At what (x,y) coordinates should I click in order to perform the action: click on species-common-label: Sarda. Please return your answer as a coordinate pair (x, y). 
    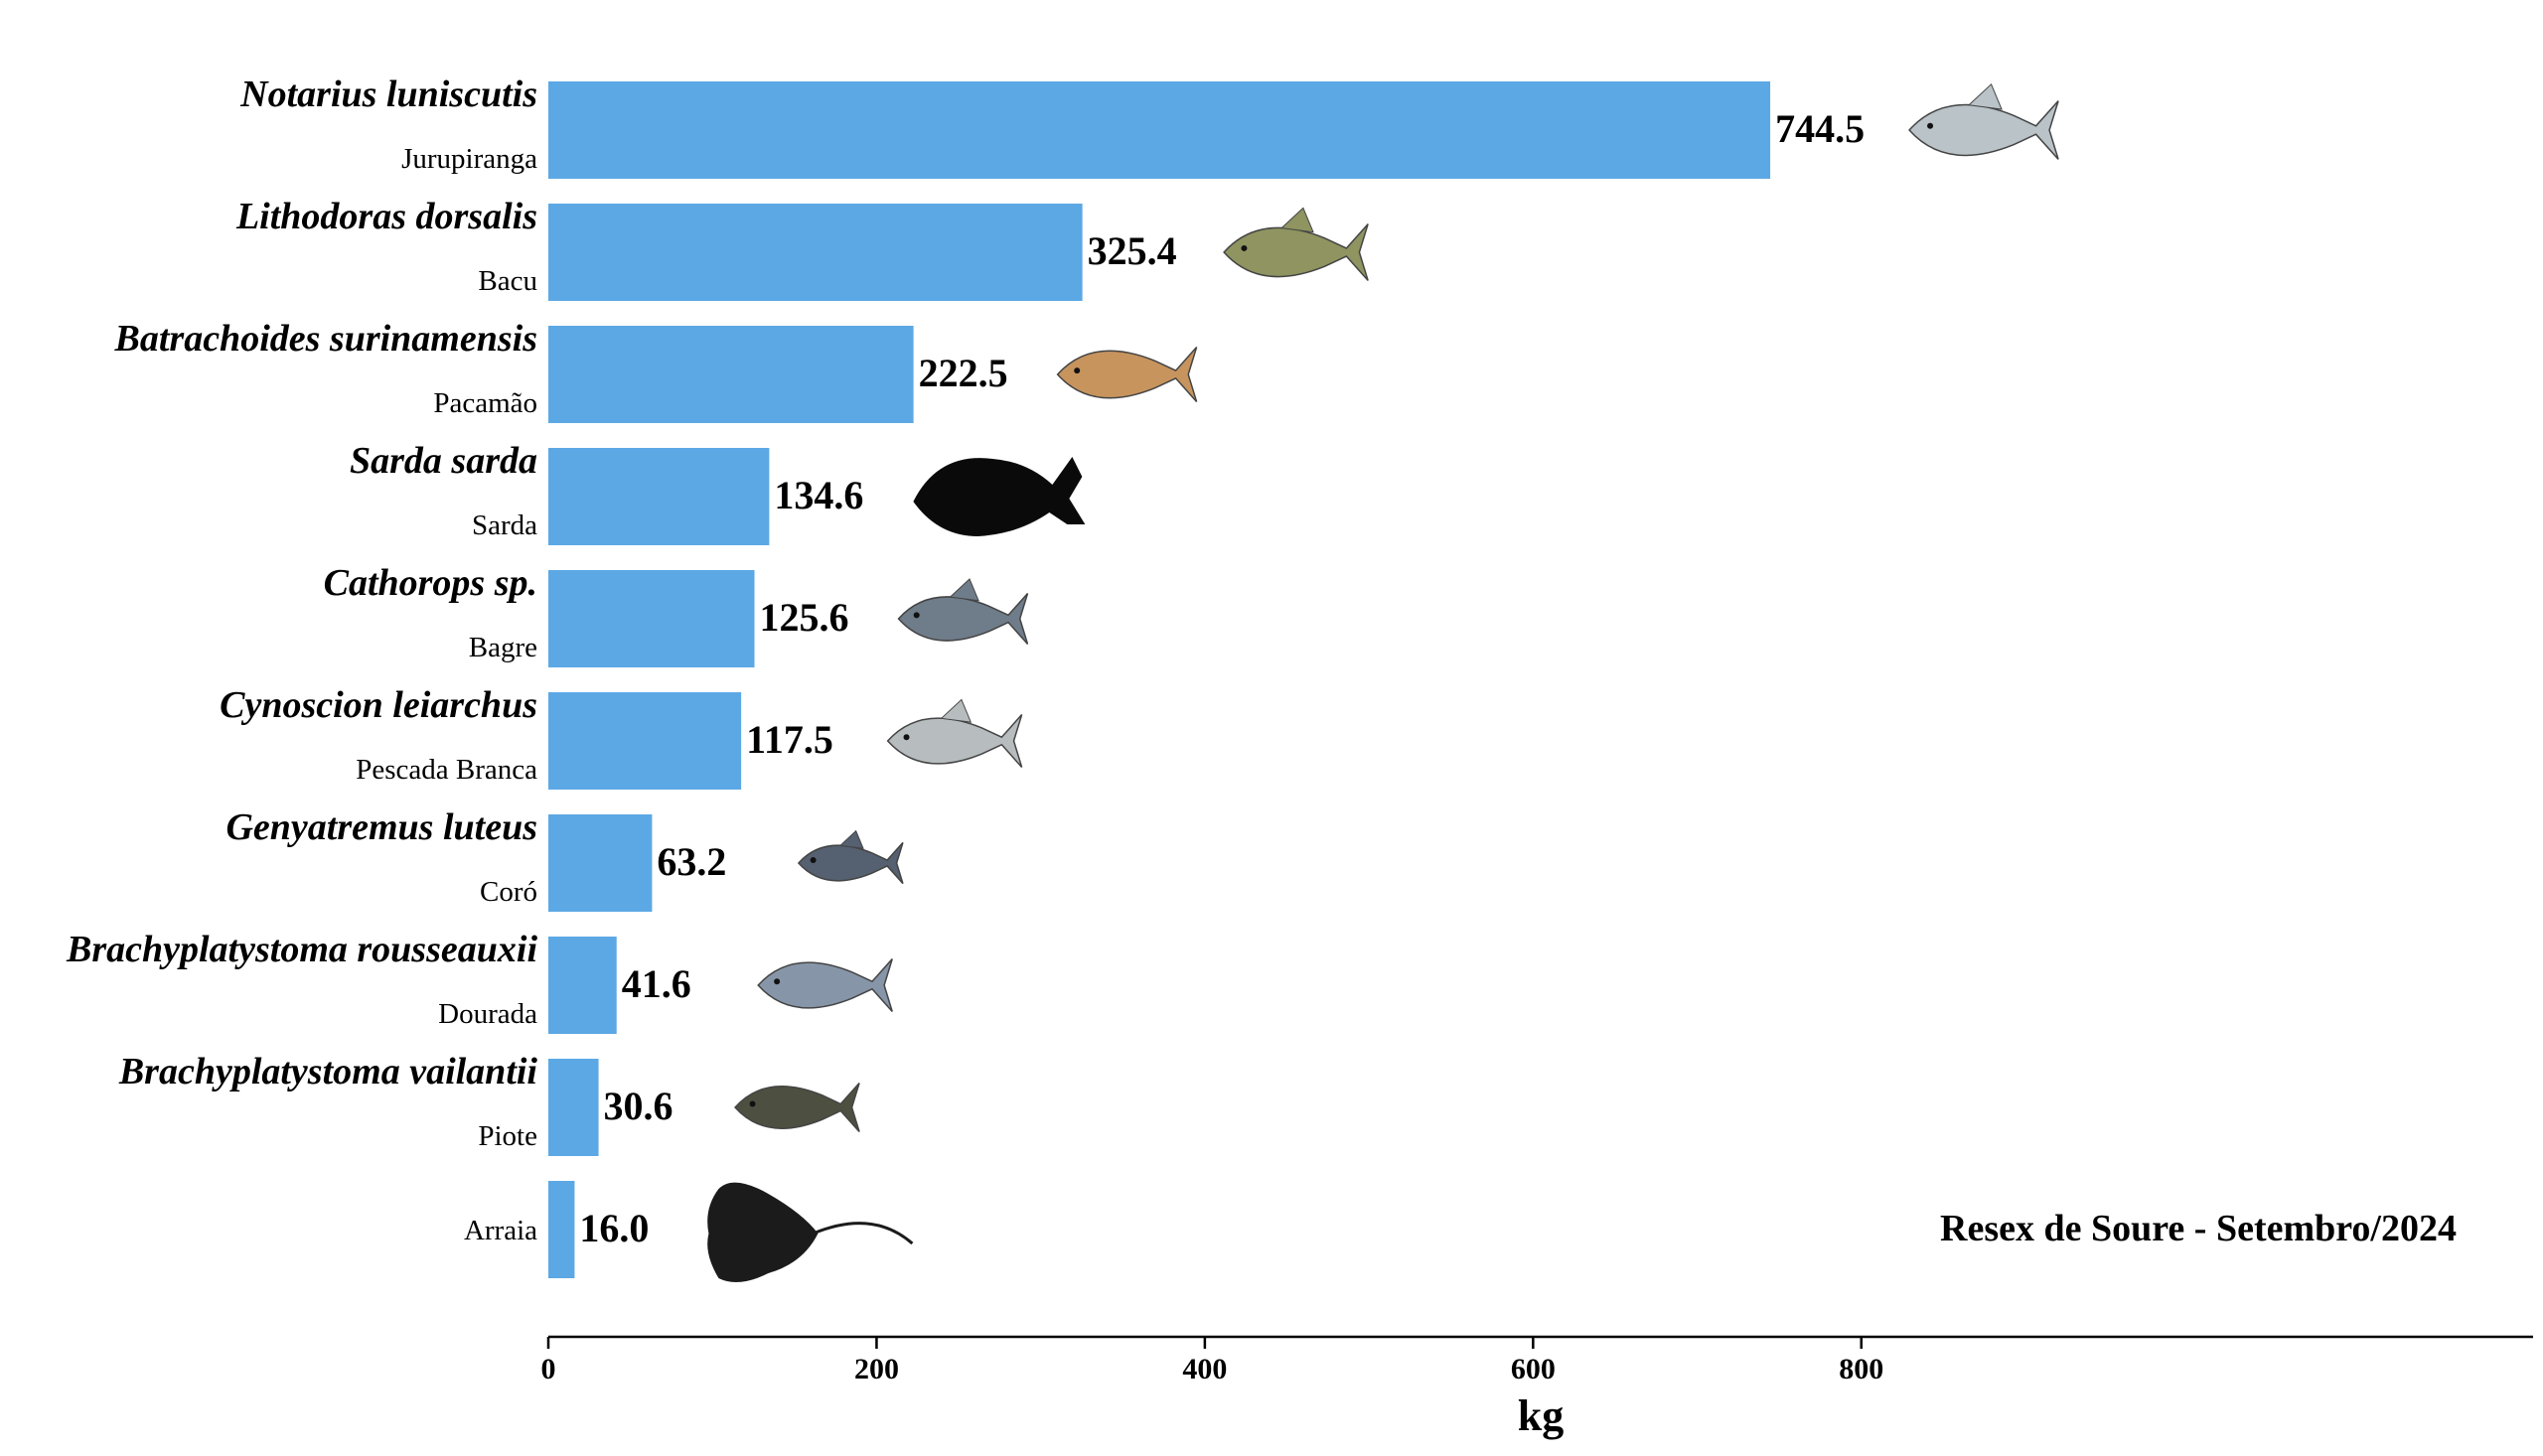
    Looking at the image, I should click on (504, 525).